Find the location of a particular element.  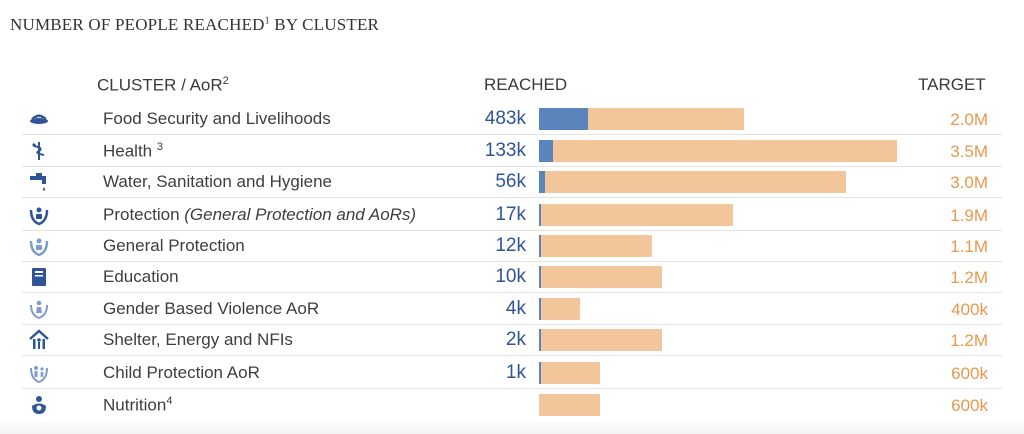

general-protection-icon is located at coordinates (39, 246).